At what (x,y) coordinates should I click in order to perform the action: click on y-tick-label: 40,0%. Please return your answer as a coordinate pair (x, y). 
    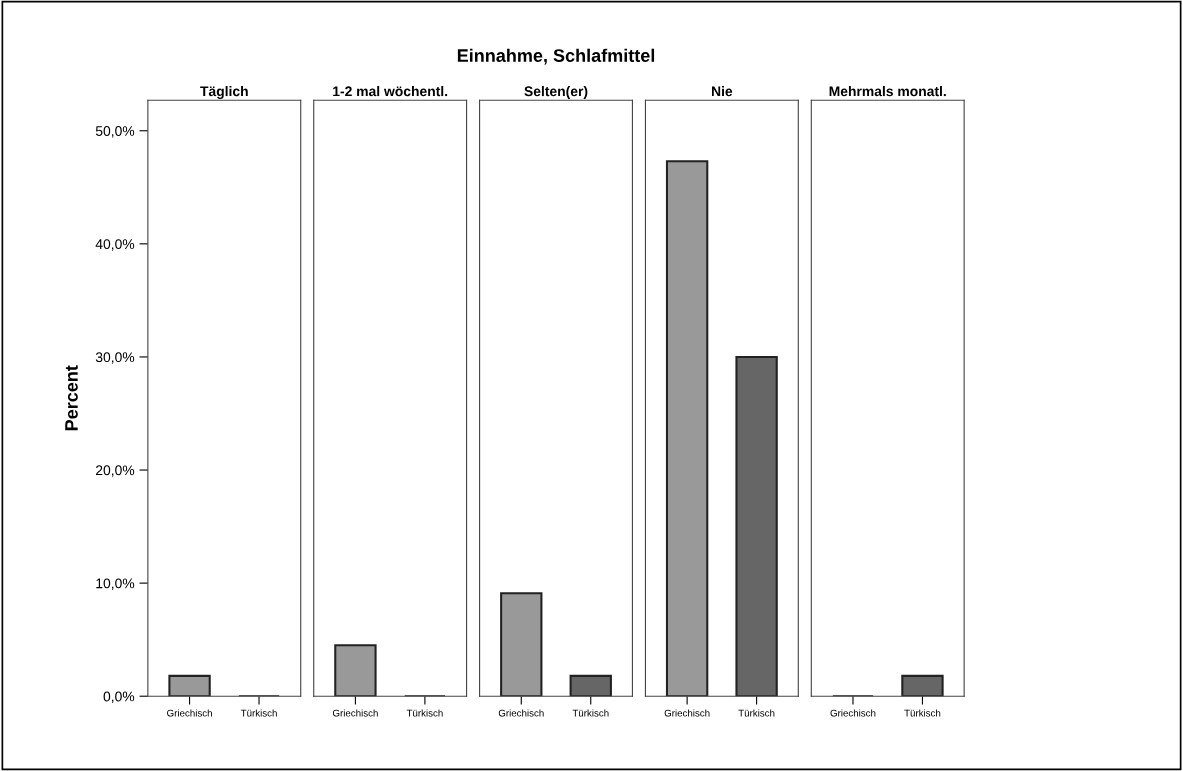
    Looking at the image, I should click on (115, 245).